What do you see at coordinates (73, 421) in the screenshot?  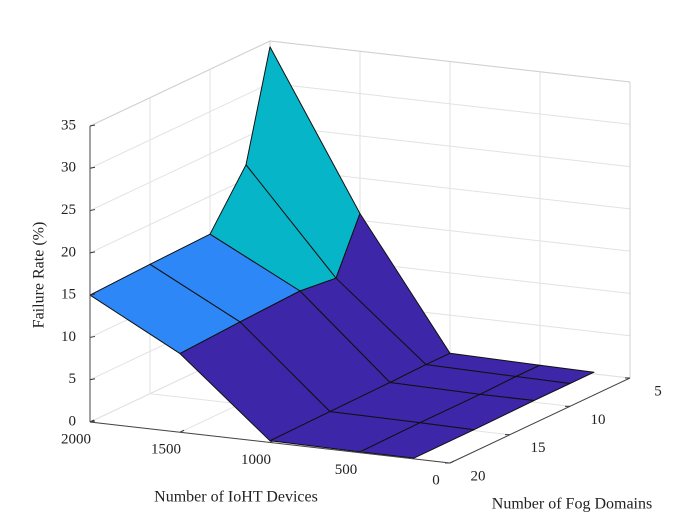 I see `z-tick-label: 0` at bounding box center [73, 421].